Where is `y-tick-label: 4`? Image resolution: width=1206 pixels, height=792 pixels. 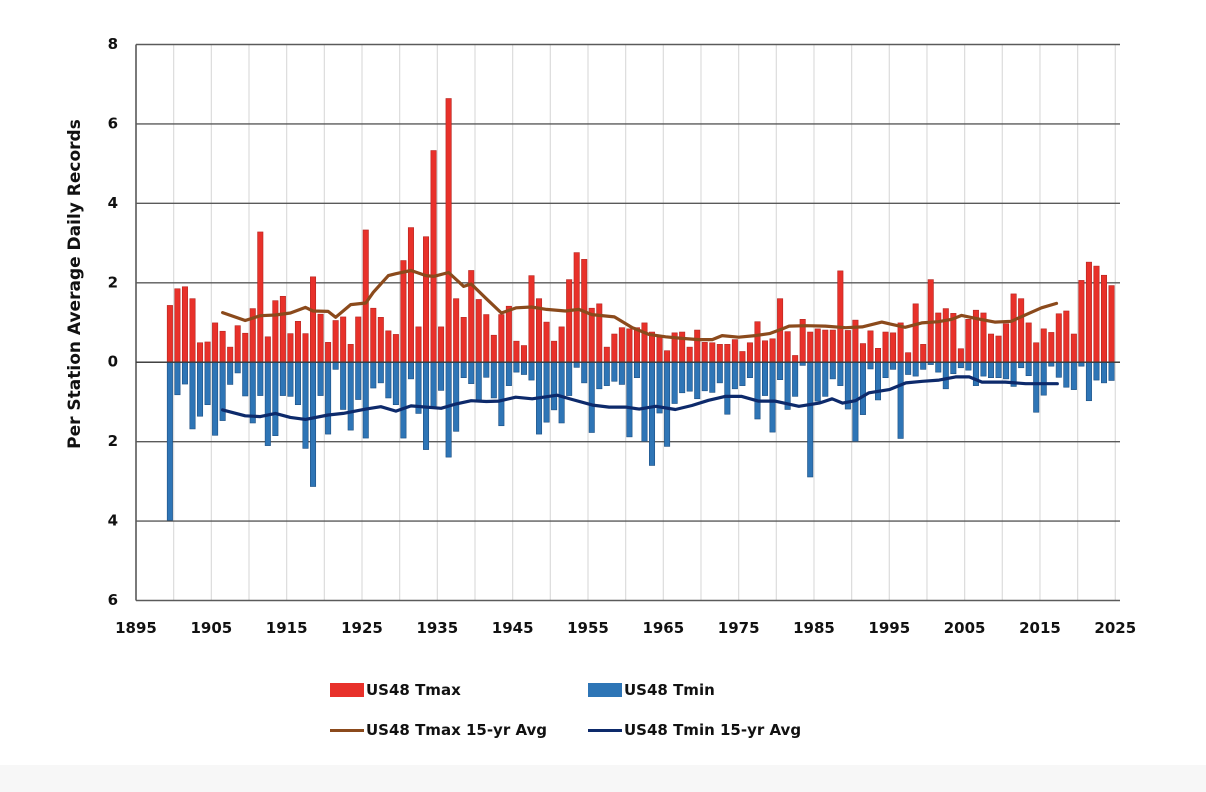 y-tick-label: 4 is located at coordinates (113, 203).